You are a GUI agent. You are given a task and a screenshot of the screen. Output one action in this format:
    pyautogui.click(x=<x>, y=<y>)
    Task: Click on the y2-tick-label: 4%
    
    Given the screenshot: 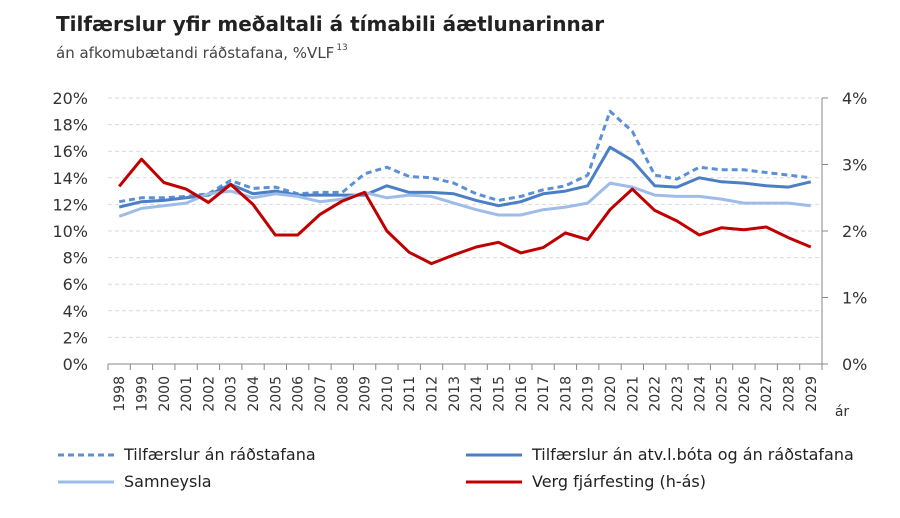 What is the action you would take?
    pyautogui.click(x=854, y=98)
    